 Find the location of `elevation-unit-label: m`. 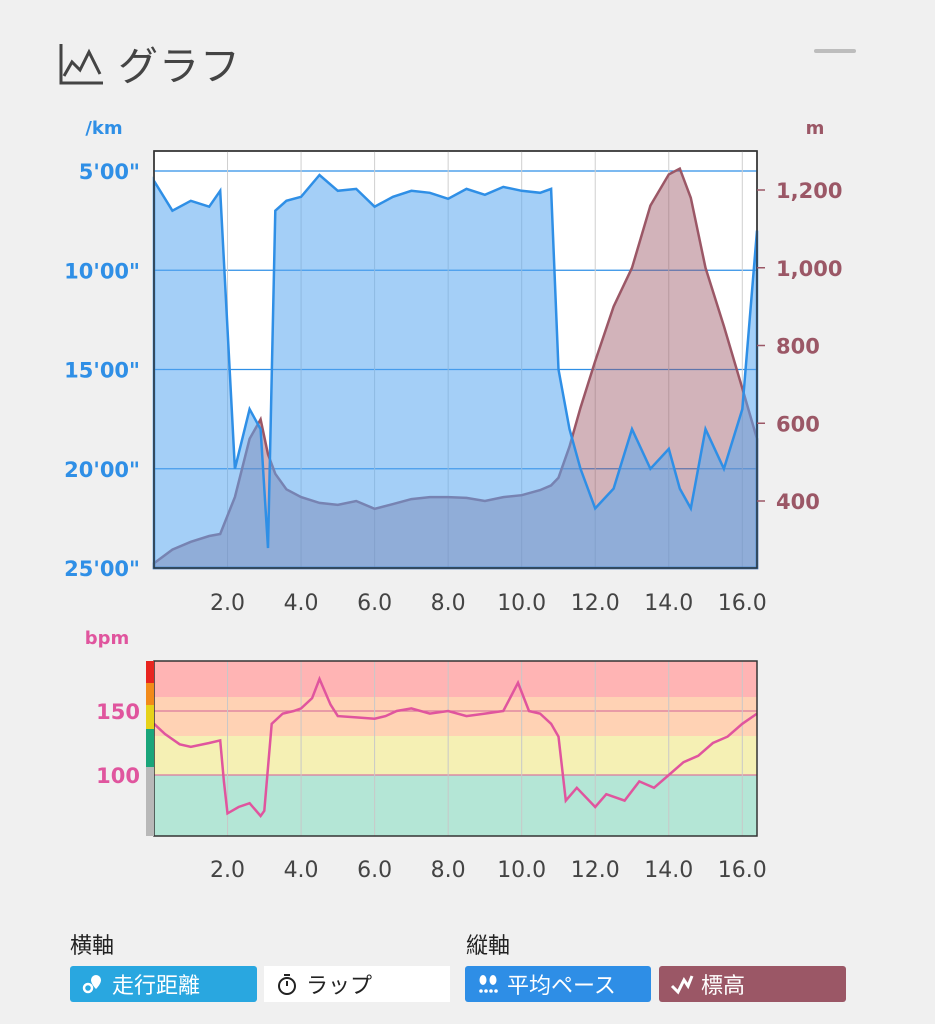

elevation-unit-label: m is located at coordinates (815, 128).